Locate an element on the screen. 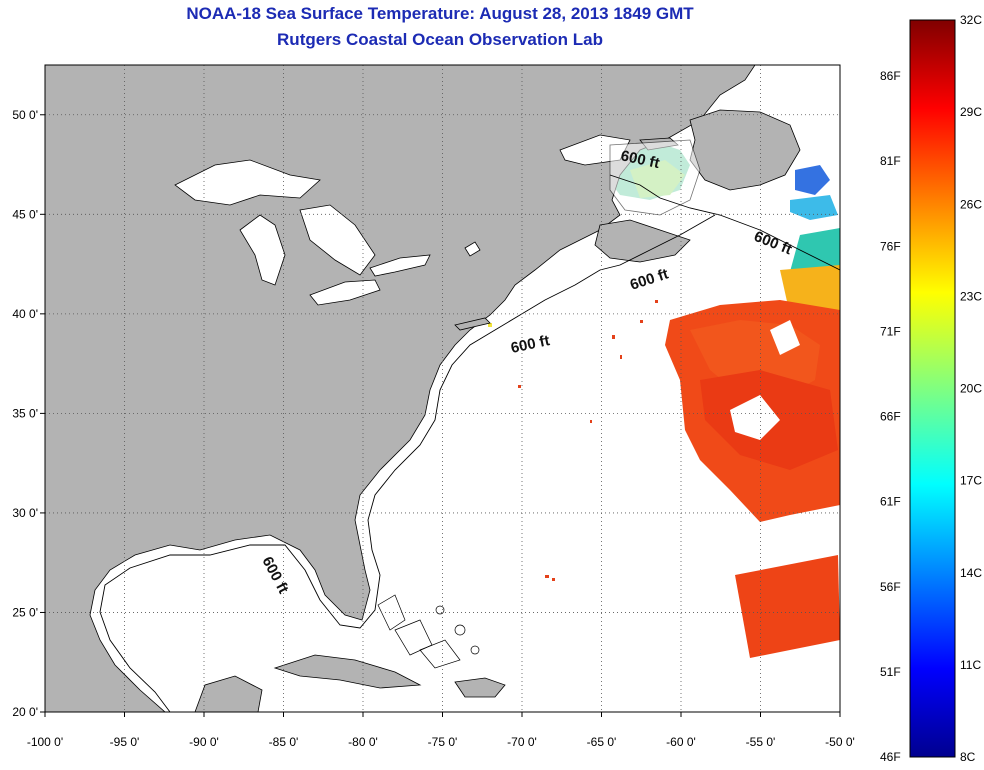 This screenshot has width=984, height=770. lat-tick-label: 35 0' is located at coordinates (25, 413).